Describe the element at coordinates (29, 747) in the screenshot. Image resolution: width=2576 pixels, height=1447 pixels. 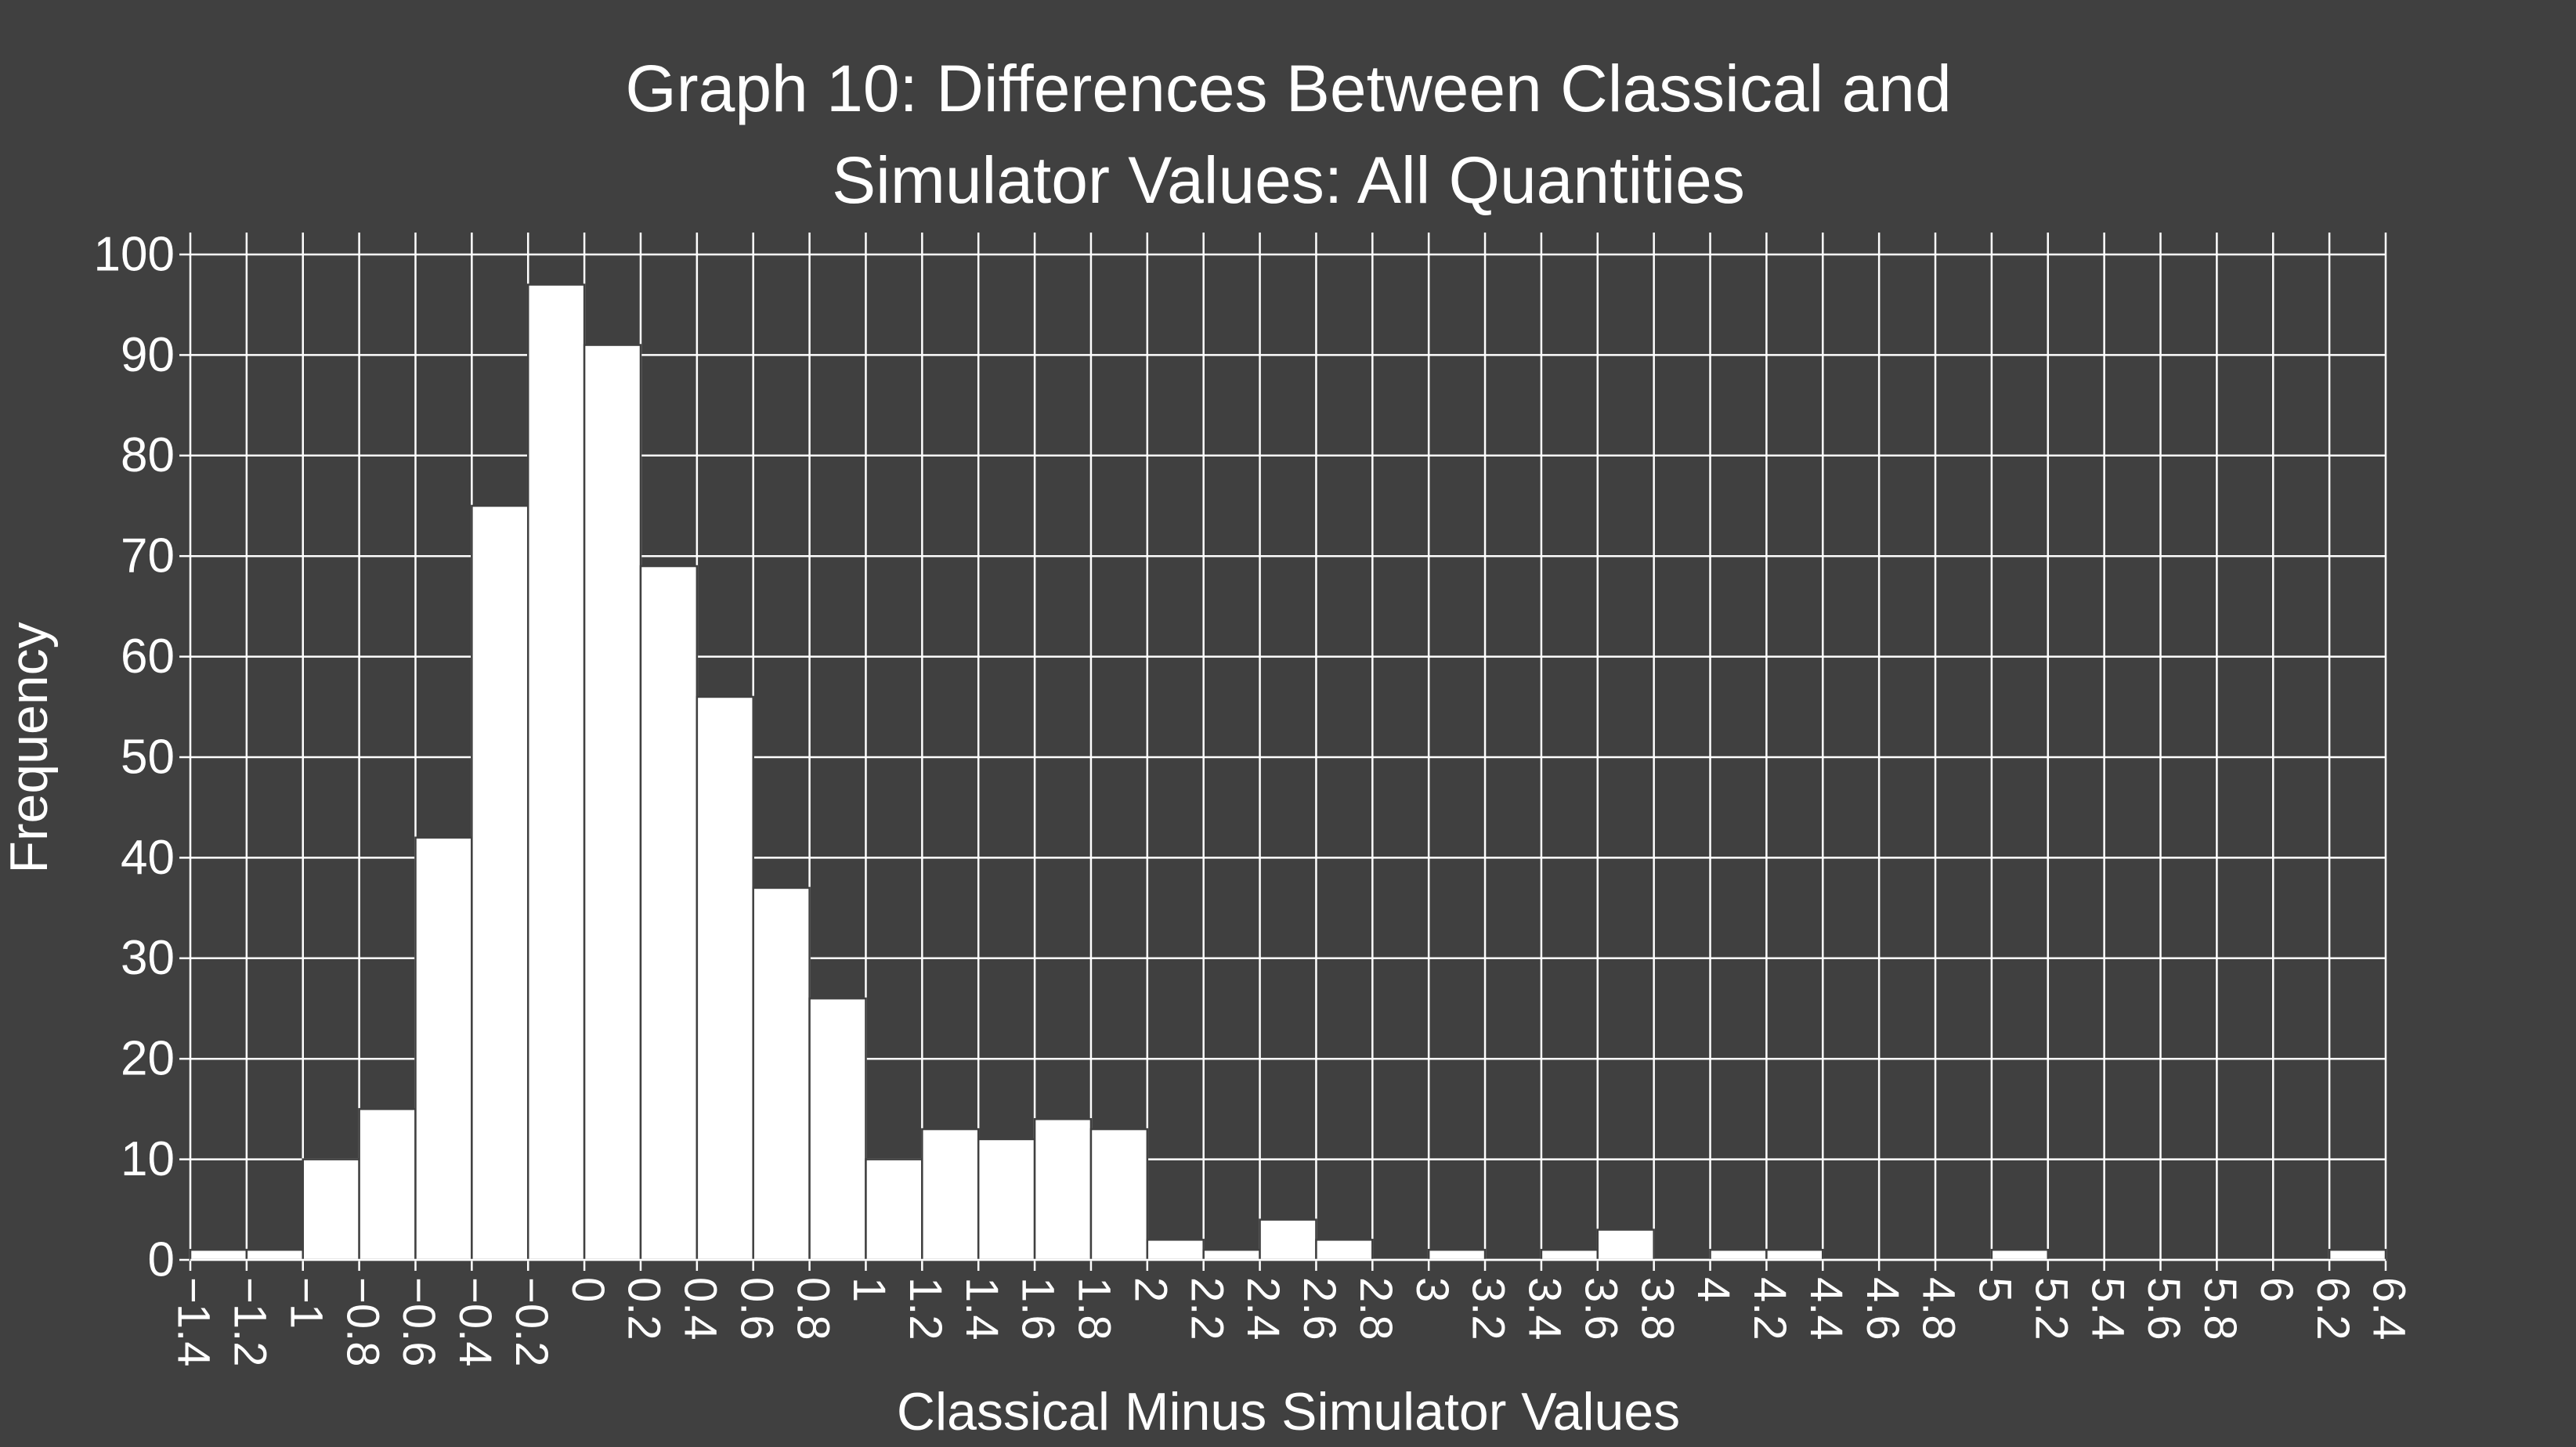
I see `y-axis-title: Frequency` at that location.